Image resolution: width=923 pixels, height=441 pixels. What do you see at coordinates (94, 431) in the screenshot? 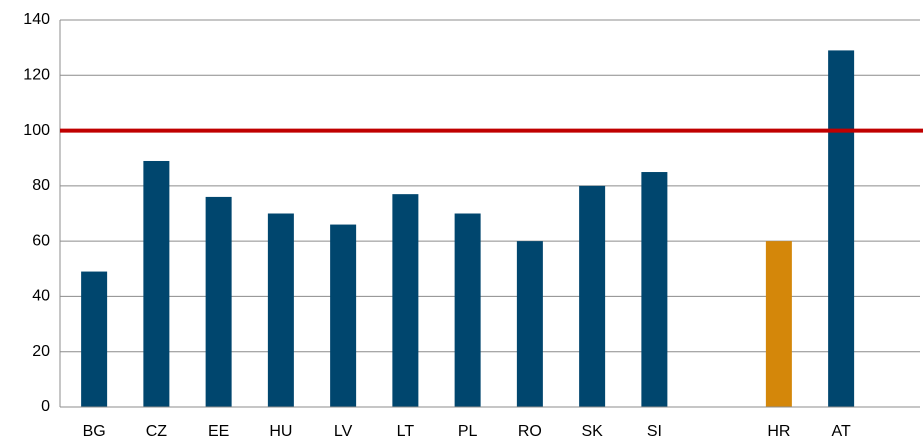
I see `x-tick-label: BG` at bounding box center [94, 431].